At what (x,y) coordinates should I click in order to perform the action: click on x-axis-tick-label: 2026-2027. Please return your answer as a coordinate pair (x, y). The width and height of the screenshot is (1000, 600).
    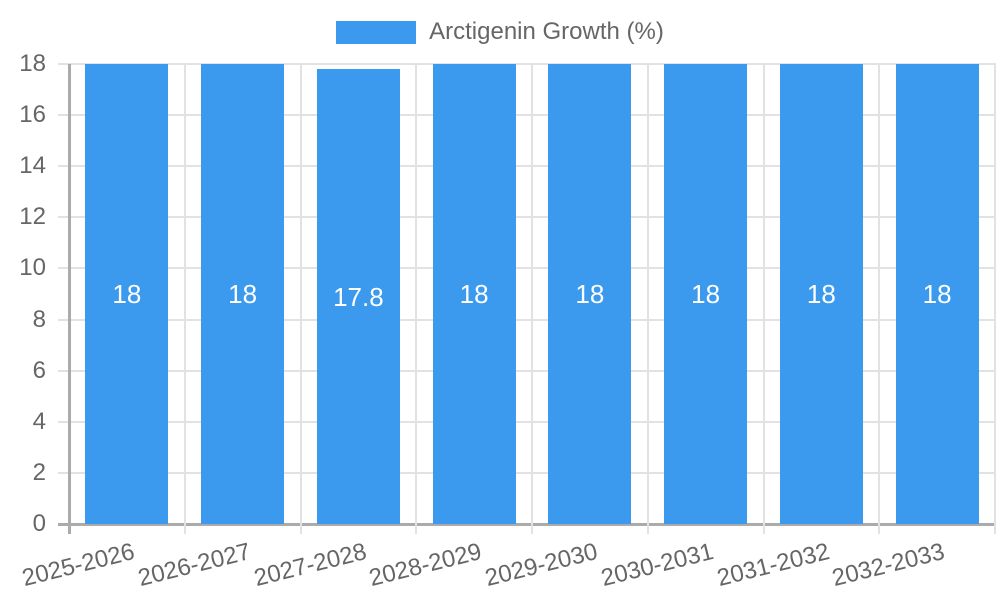
    Looking at the image, I should click on (194, 565).